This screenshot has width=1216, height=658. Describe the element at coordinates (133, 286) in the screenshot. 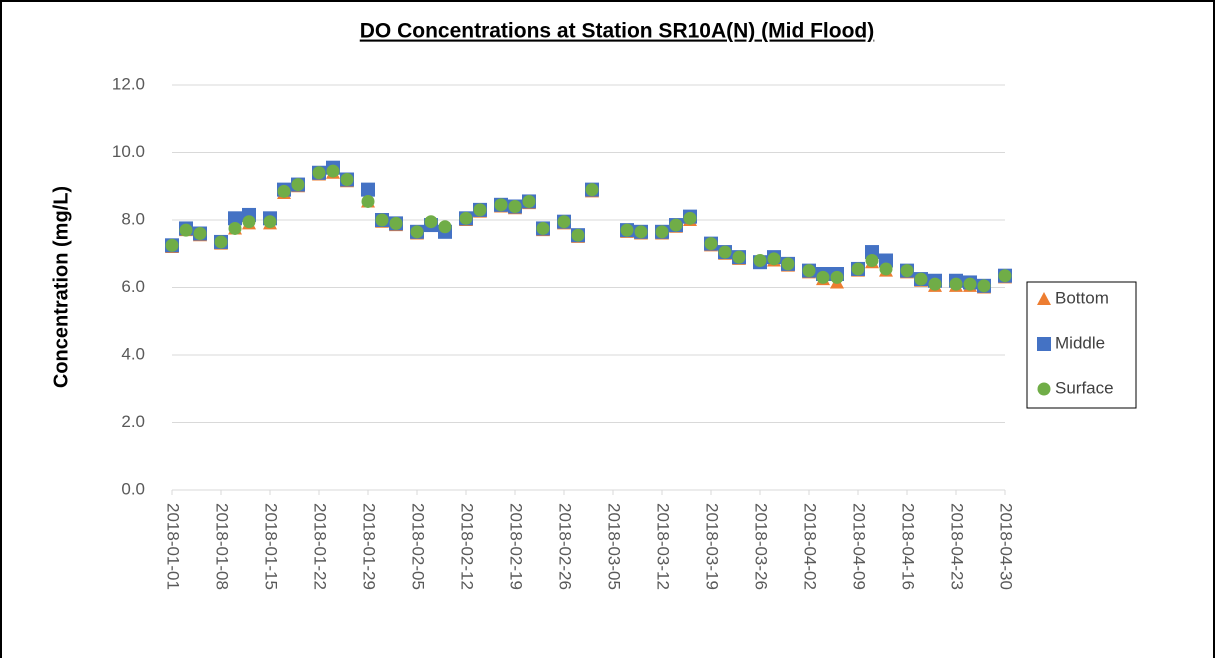

I see `y-tick-label: 6.0` at that location.